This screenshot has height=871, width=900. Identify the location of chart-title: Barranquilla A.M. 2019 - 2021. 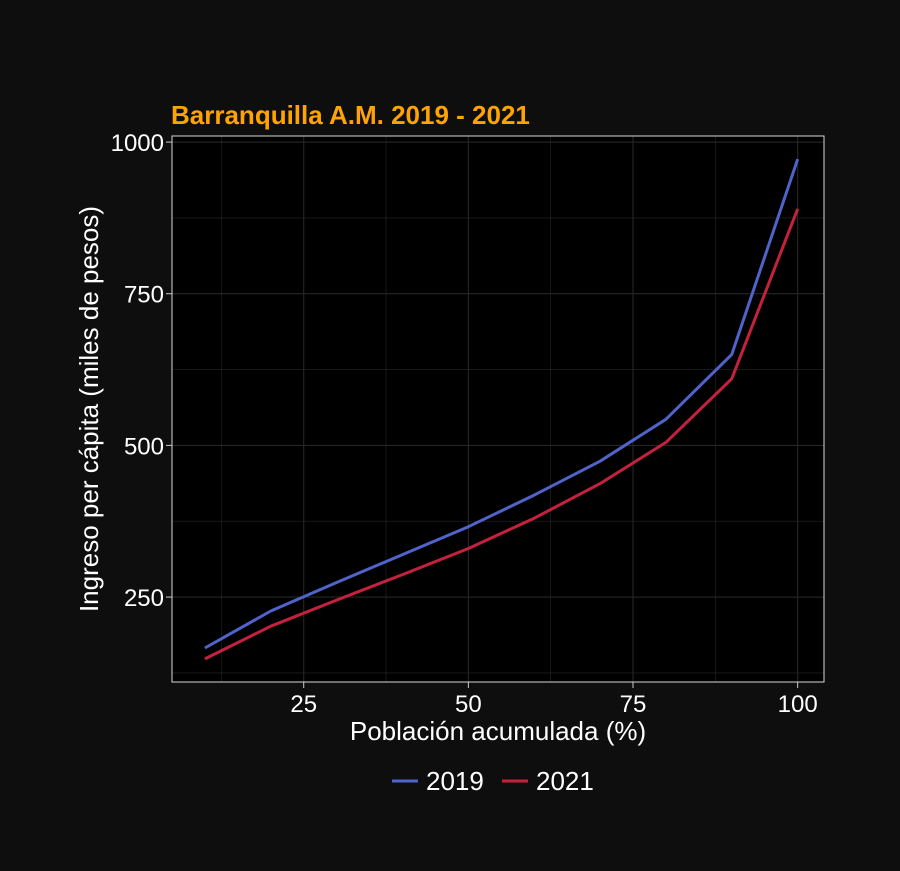
(350, 115).